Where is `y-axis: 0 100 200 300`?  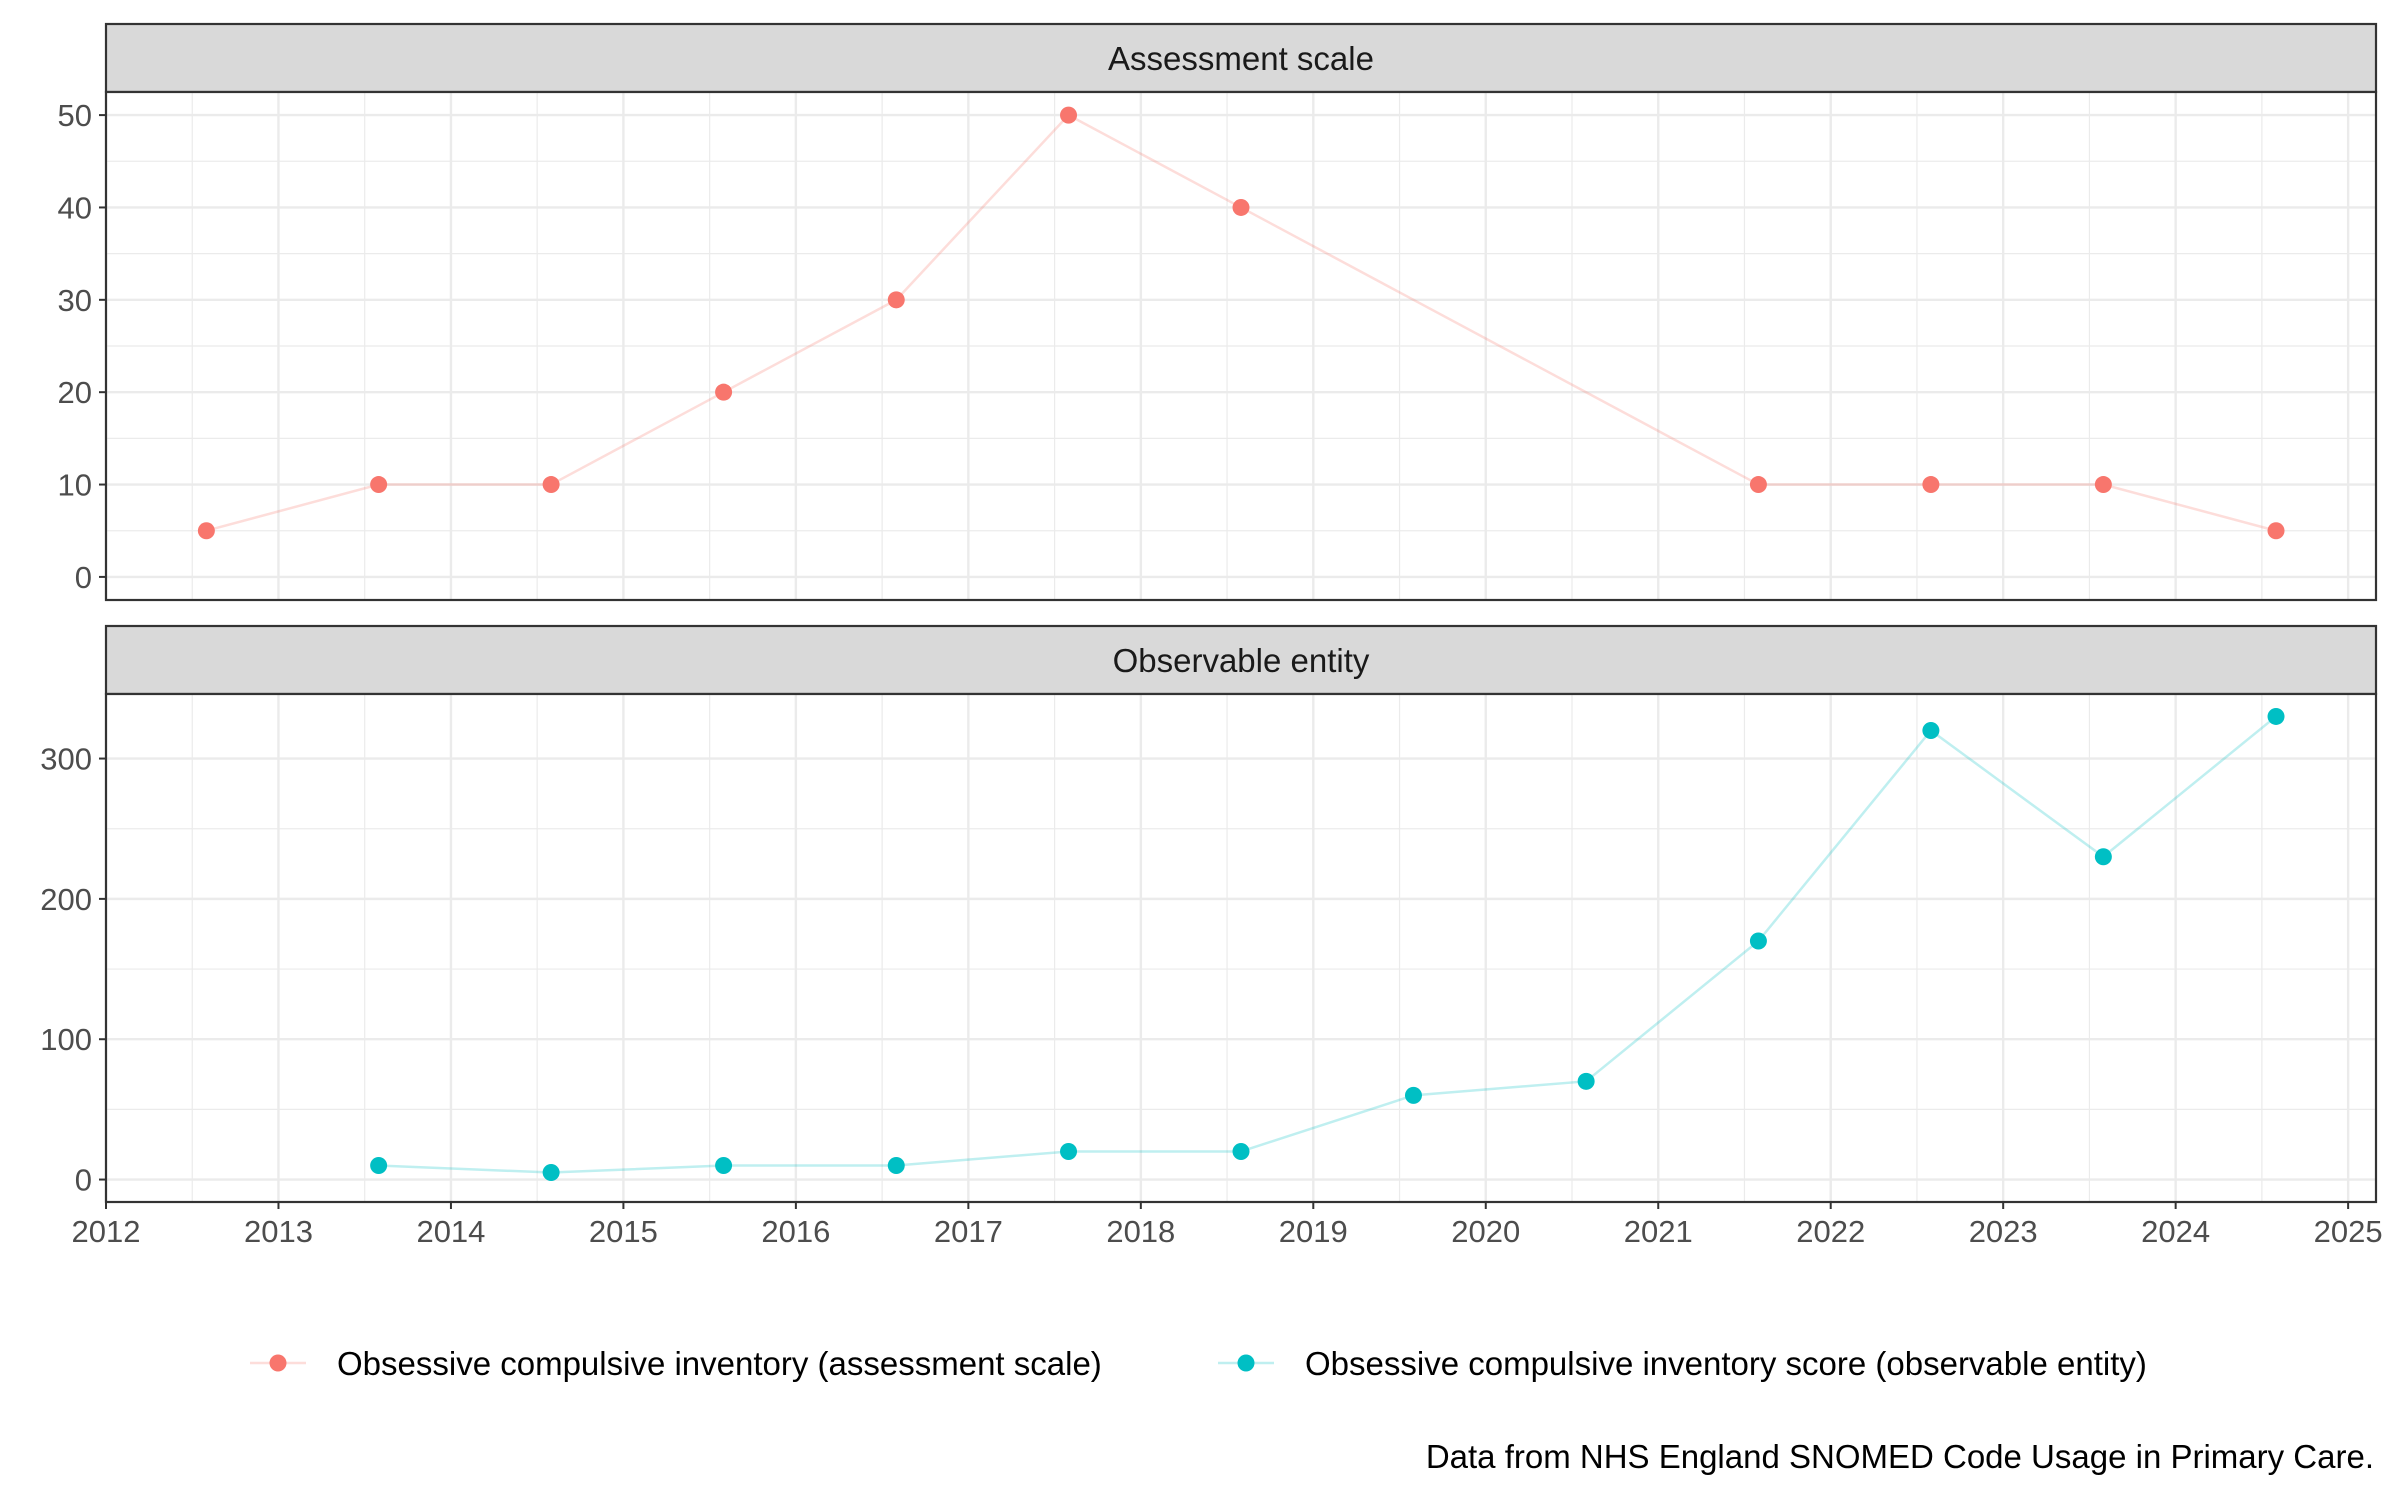
y-axis: 0 100 200 300 is located at coordinates (73, 970).